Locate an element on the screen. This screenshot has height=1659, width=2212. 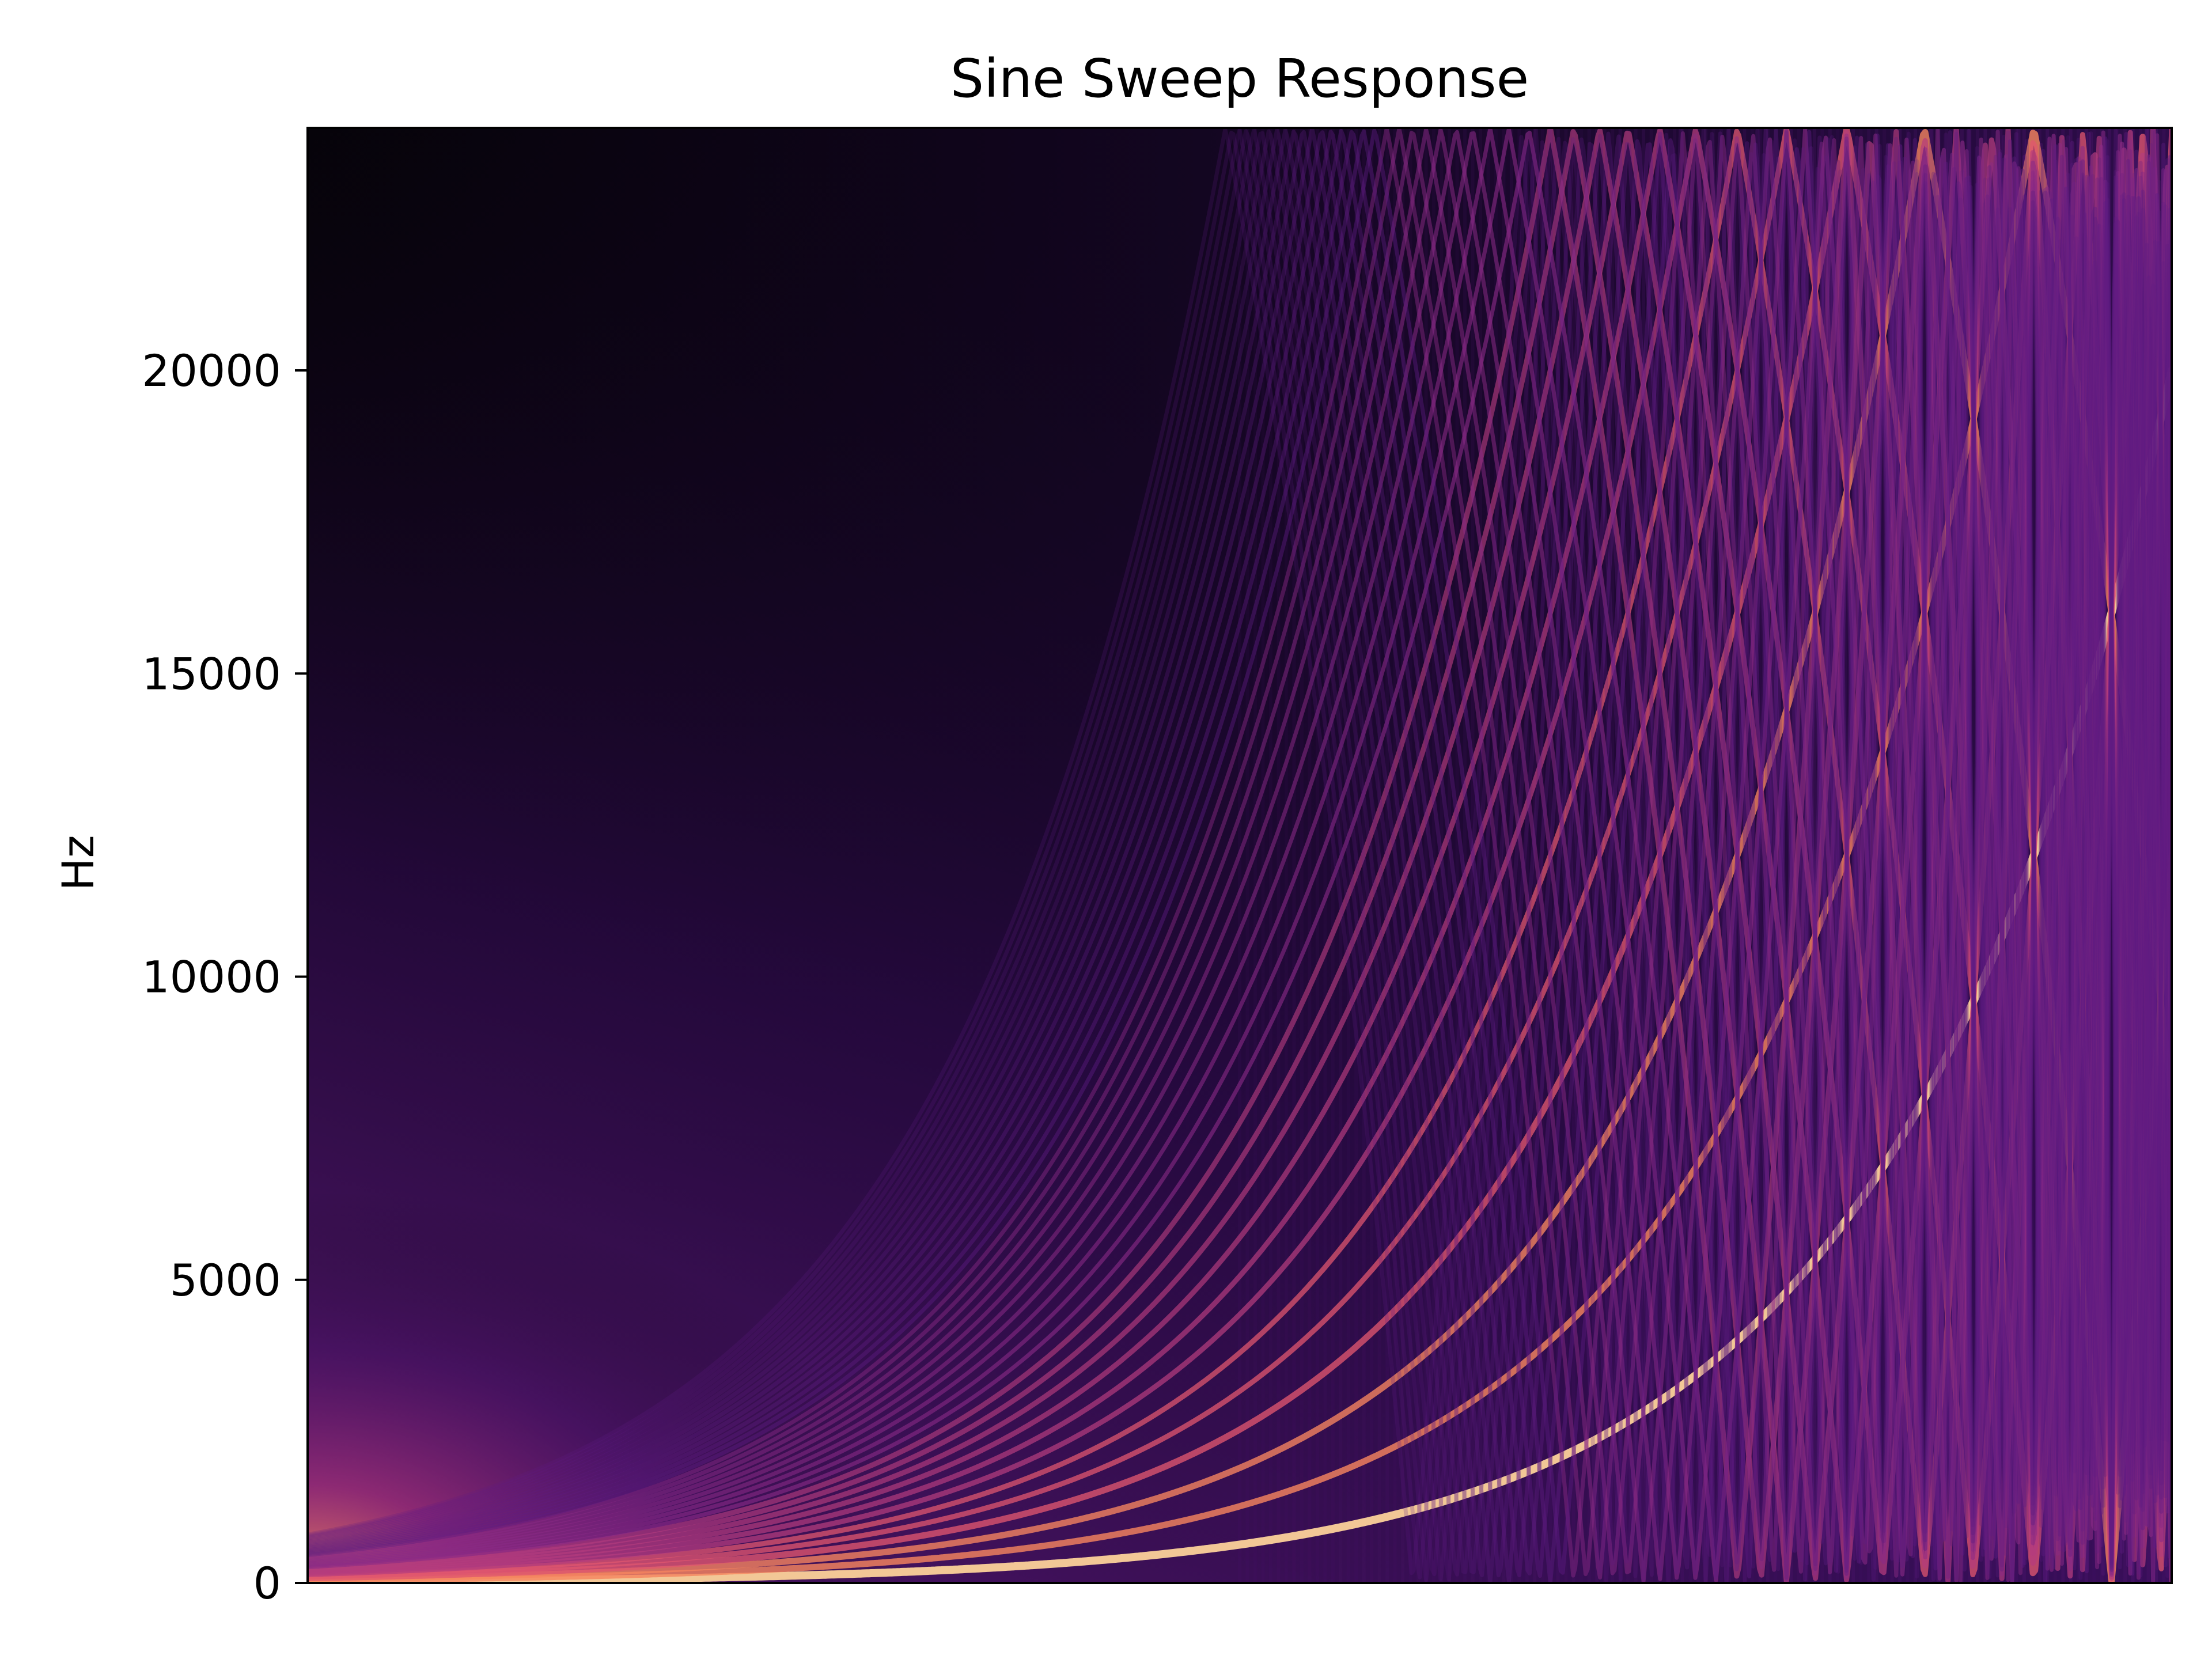
y-axis: 0 5000 10000 15000 20000 is located at coordinates (225, 977).